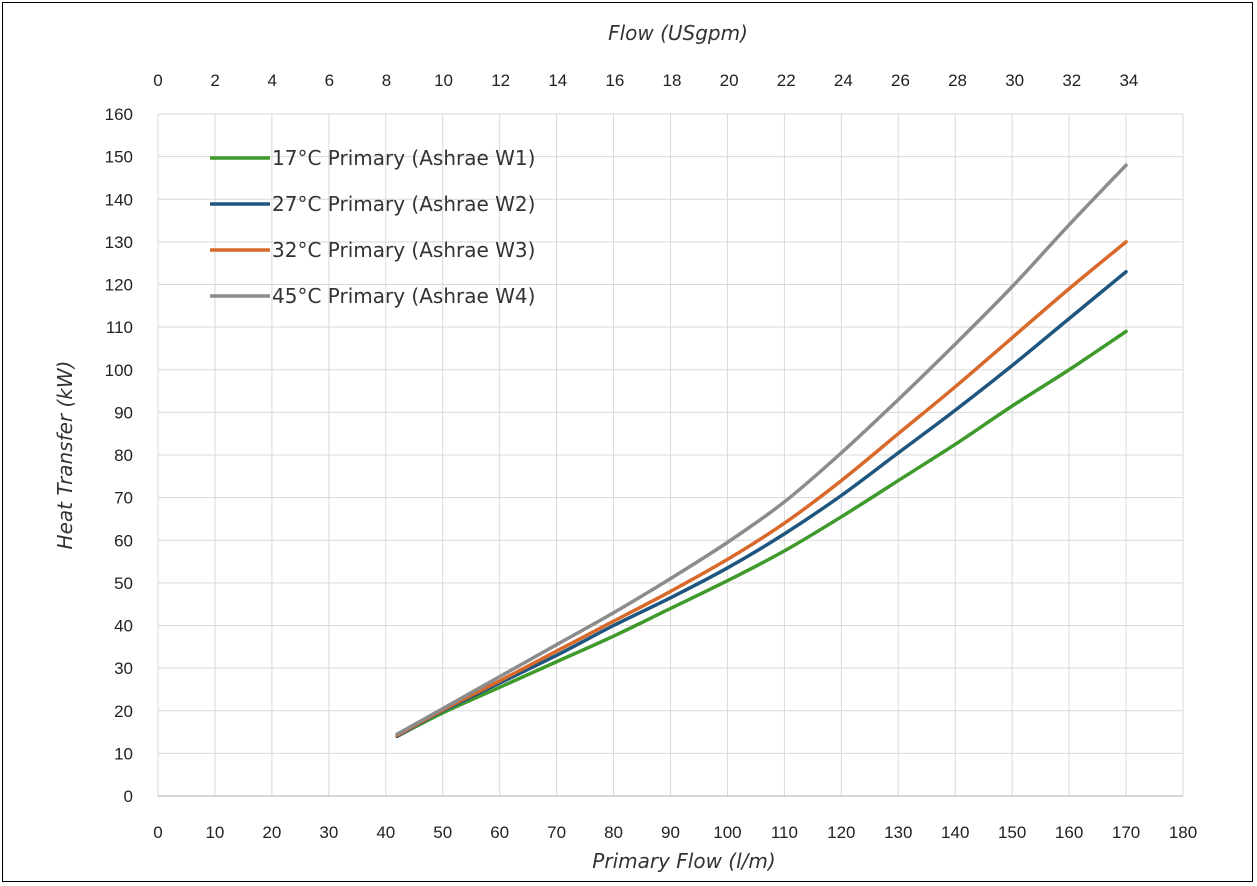 The height and width of the screenshot is (886, 1257). I want to click on x-tick-label: 70, so click(556, 832).